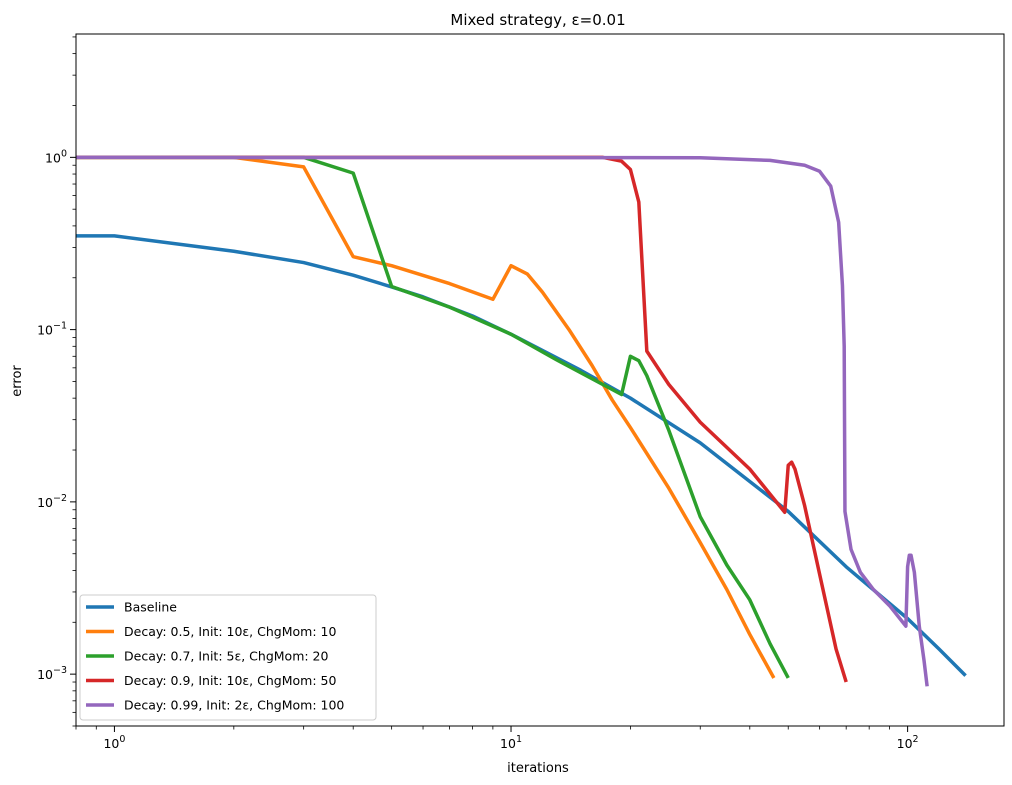 This screenshot has width=1012, height=785. What do you see at coordinates (538, 768) in the screenshot?
I see `x-axis-label: iterations` at bounding box center [538, 768].